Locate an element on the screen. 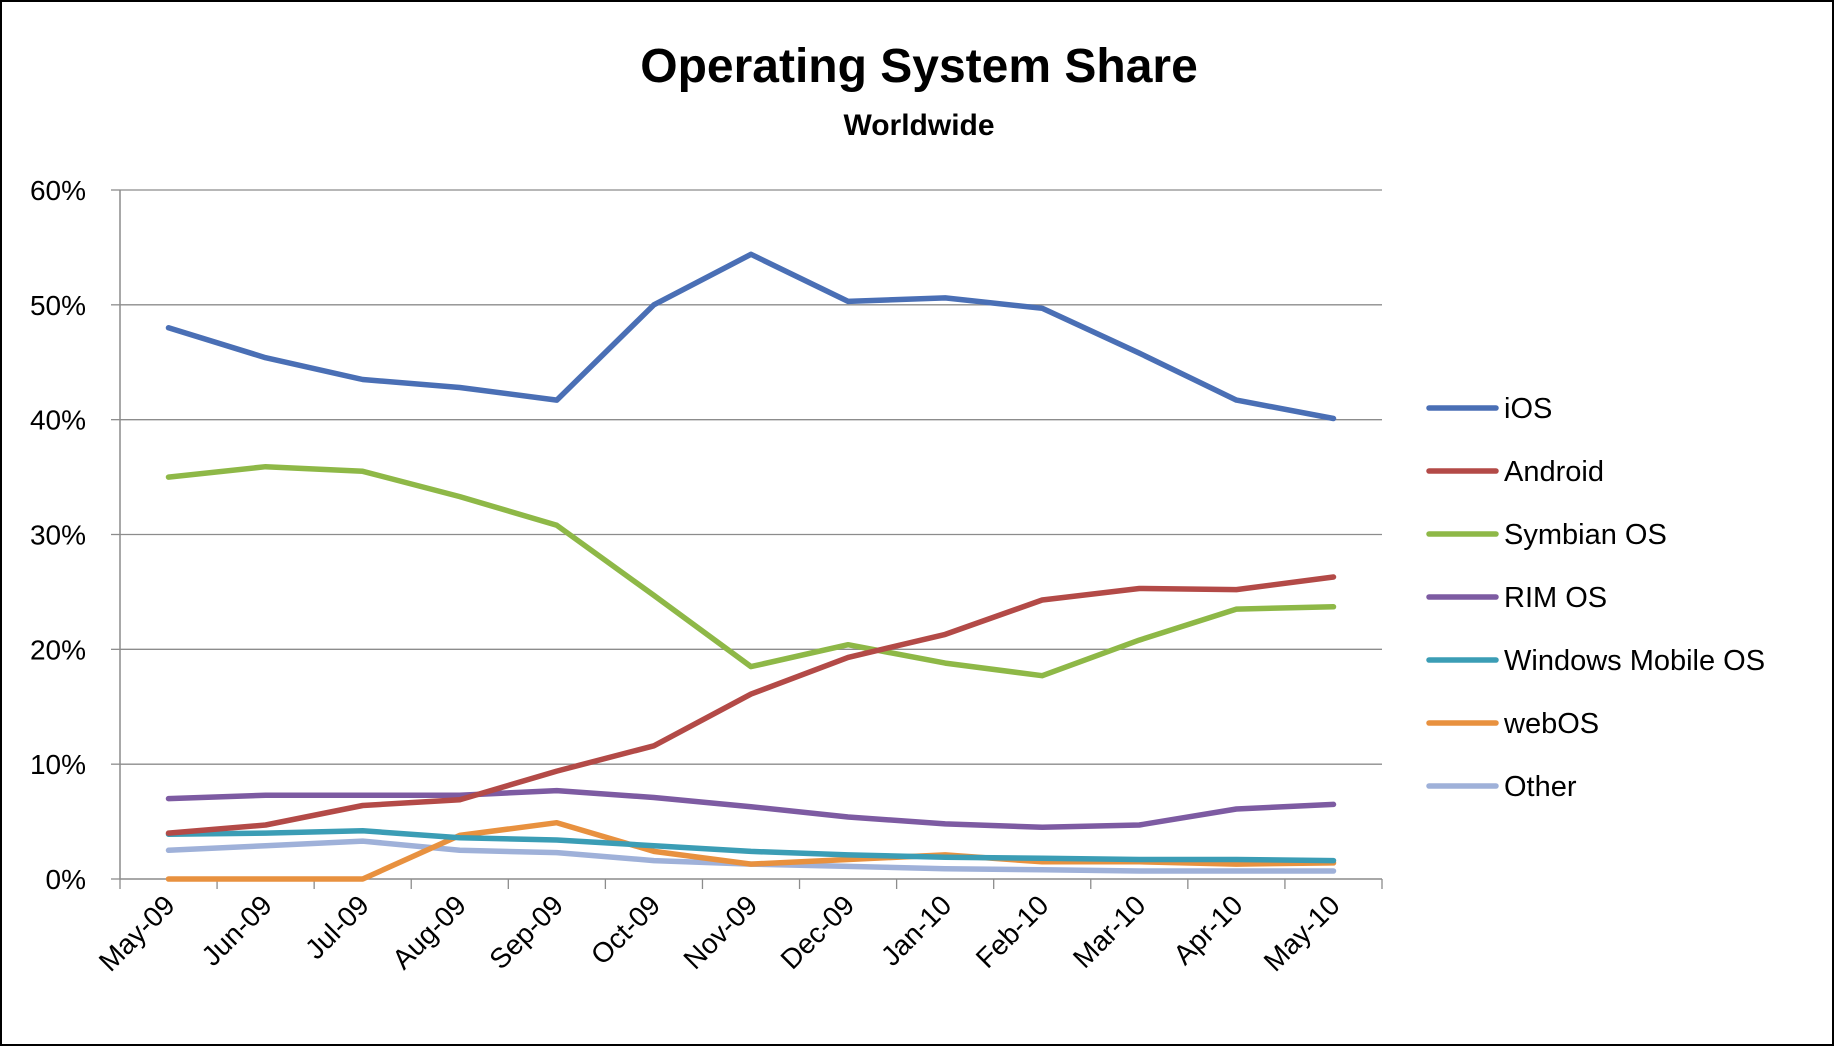  legend-label: Symbian OS is located at coordinates (1585, 535).